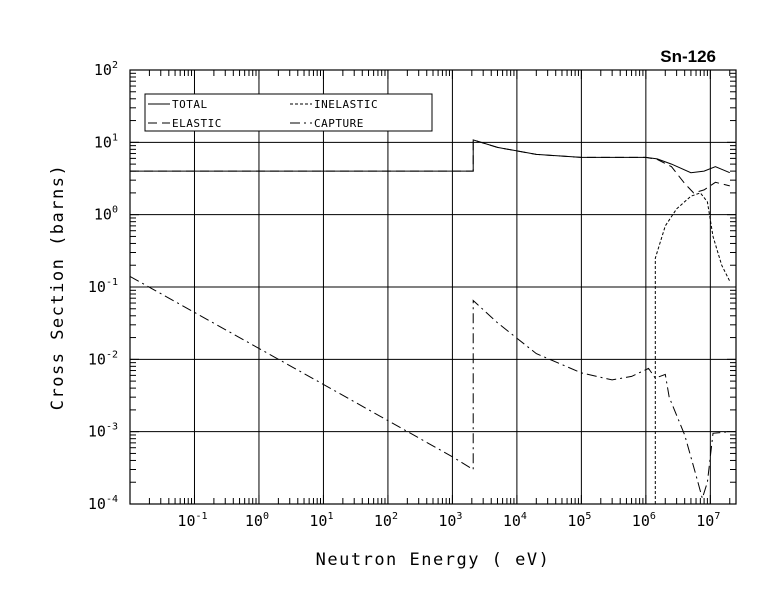 The image size is (779, 590). Describe the element at coordinates (103, 503) in the screenshot. I see `y-tick-label: 10⁻⁴` at that location.